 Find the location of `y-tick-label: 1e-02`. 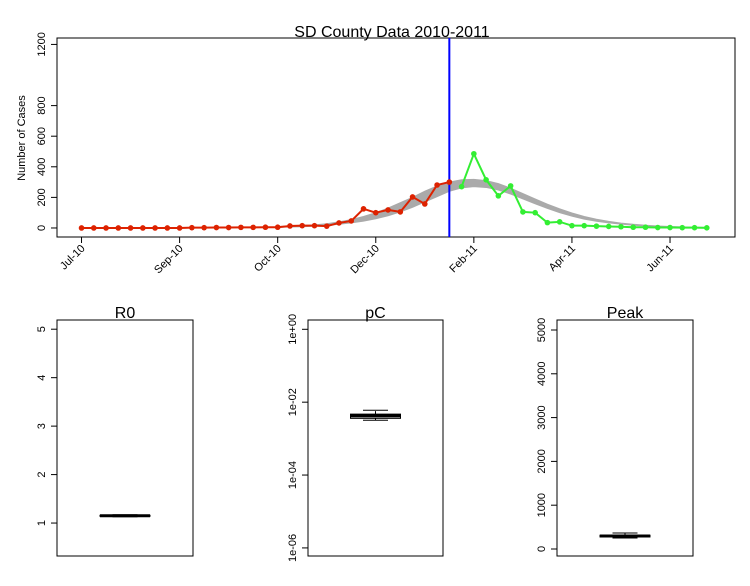

y-tick-label: 1e-02 is located at coordinates (293, 402).